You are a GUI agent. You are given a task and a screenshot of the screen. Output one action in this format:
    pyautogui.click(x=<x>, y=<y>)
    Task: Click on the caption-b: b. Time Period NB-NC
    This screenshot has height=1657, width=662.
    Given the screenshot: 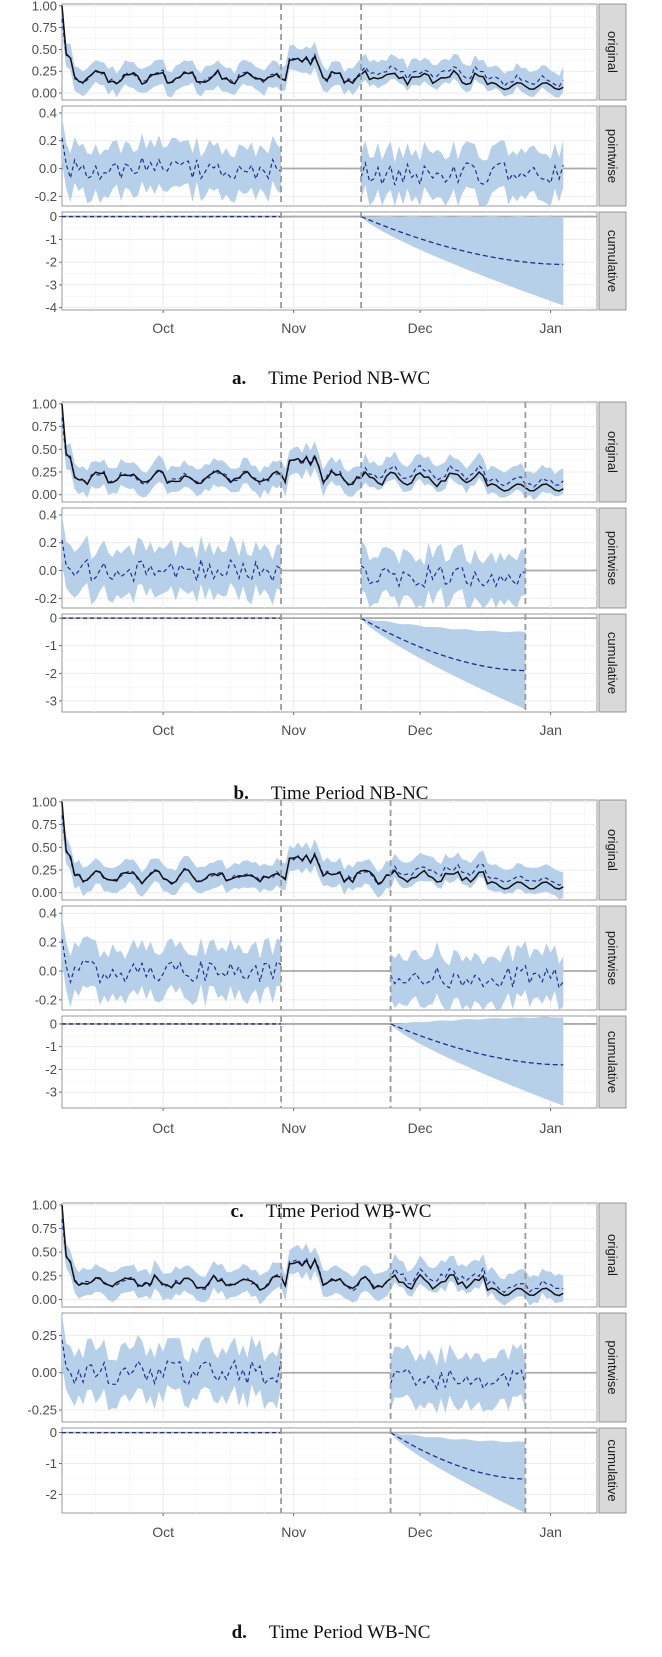 What is the action you would take?
    pyautogui.click(x=331, y=794)
    